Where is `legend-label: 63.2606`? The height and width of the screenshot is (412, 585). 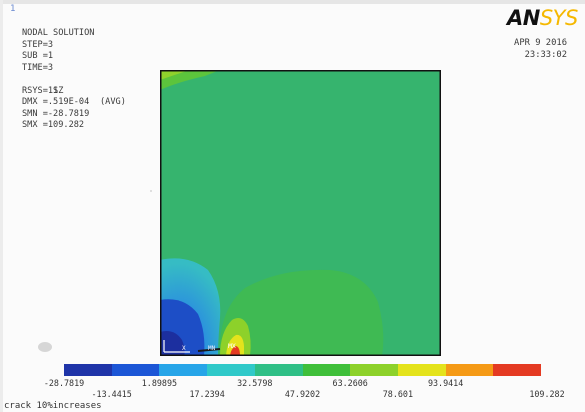
legend-label: 63.2606 is located at coordinates (350, 383).